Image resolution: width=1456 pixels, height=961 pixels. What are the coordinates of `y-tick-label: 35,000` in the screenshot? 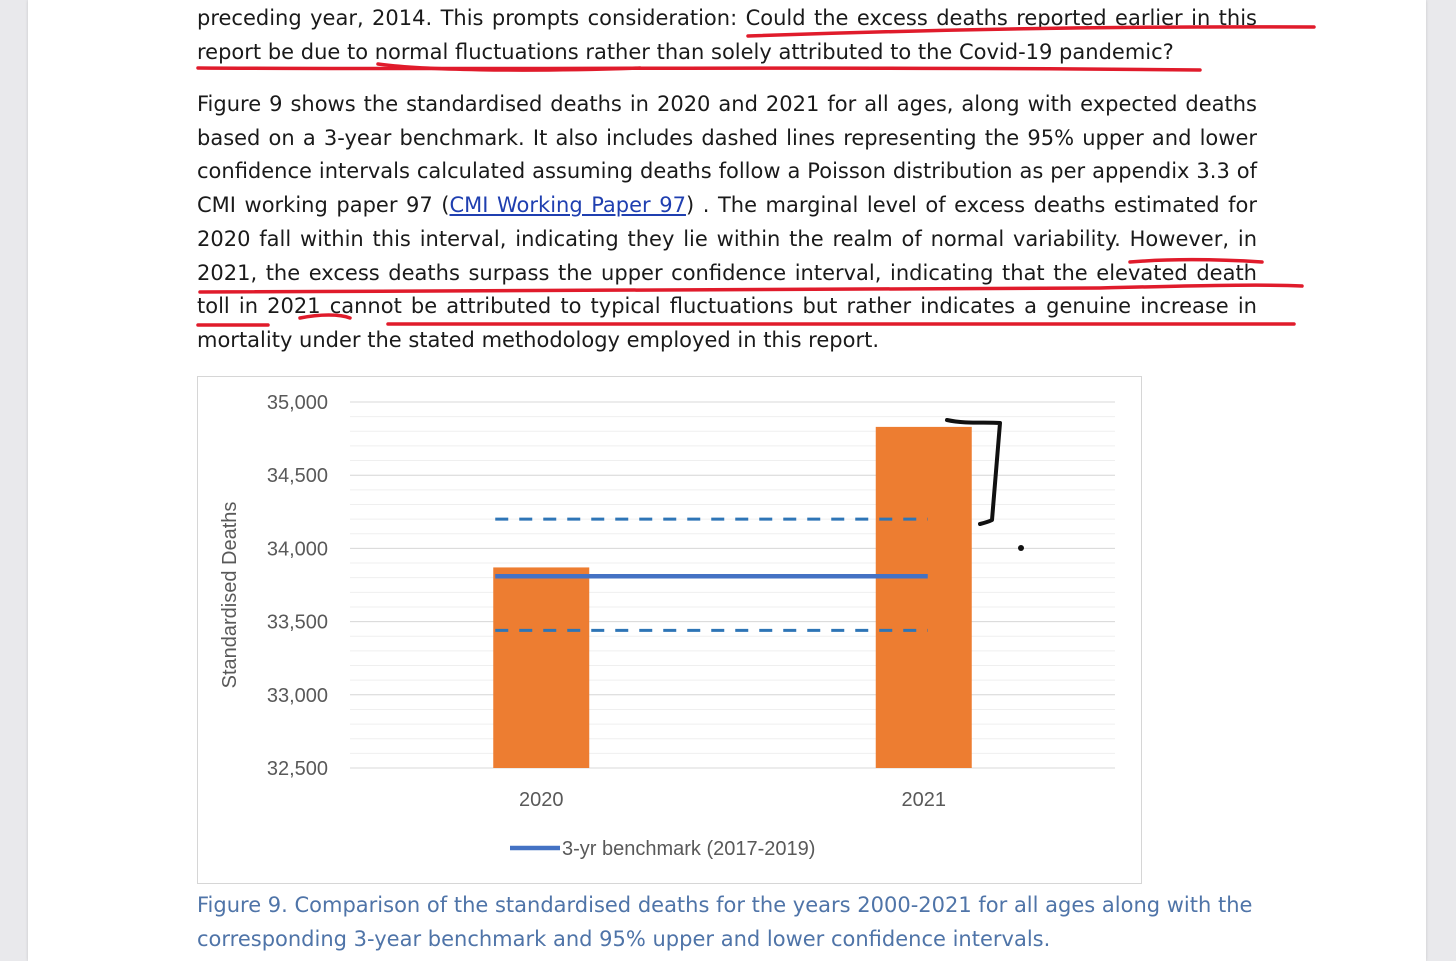 It's located at (297, 403).